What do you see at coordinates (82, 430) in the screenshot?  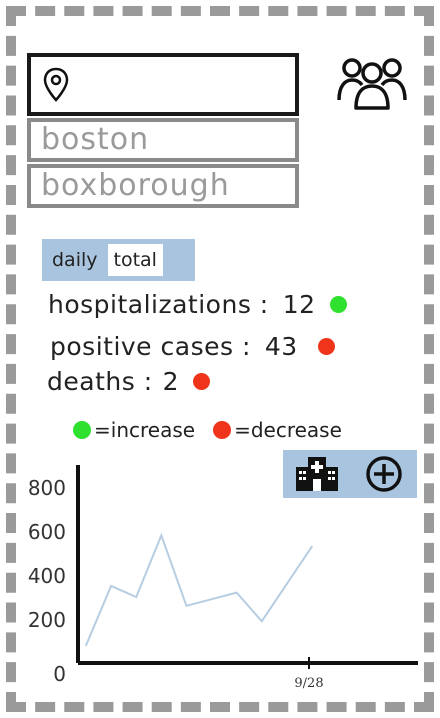 I see `increase-dot` at bounding box center [82, 430].